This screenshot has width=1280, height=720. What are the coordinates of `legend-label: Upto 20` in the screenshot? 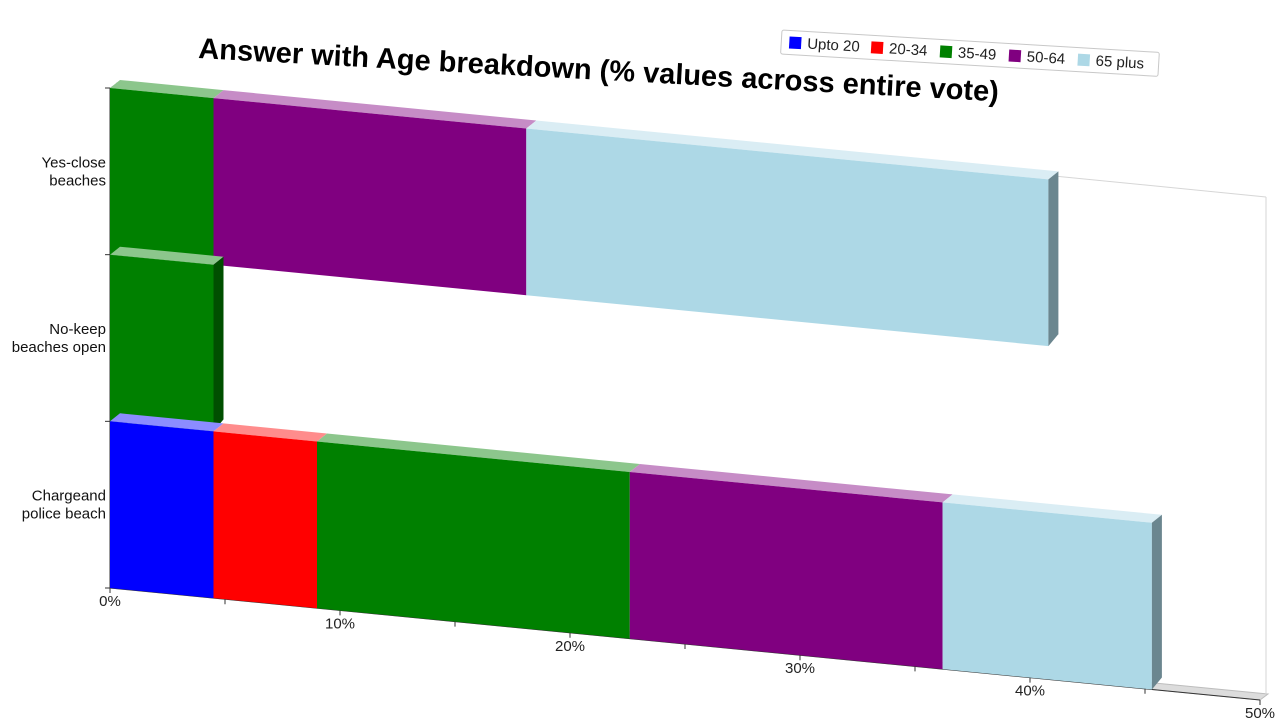 It's located at (833, 46).